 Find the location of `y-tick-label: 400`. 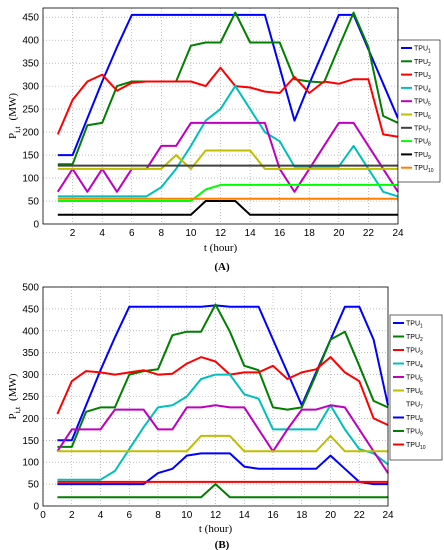

y-tick-label: 400 is located at coordinates (30, 41).